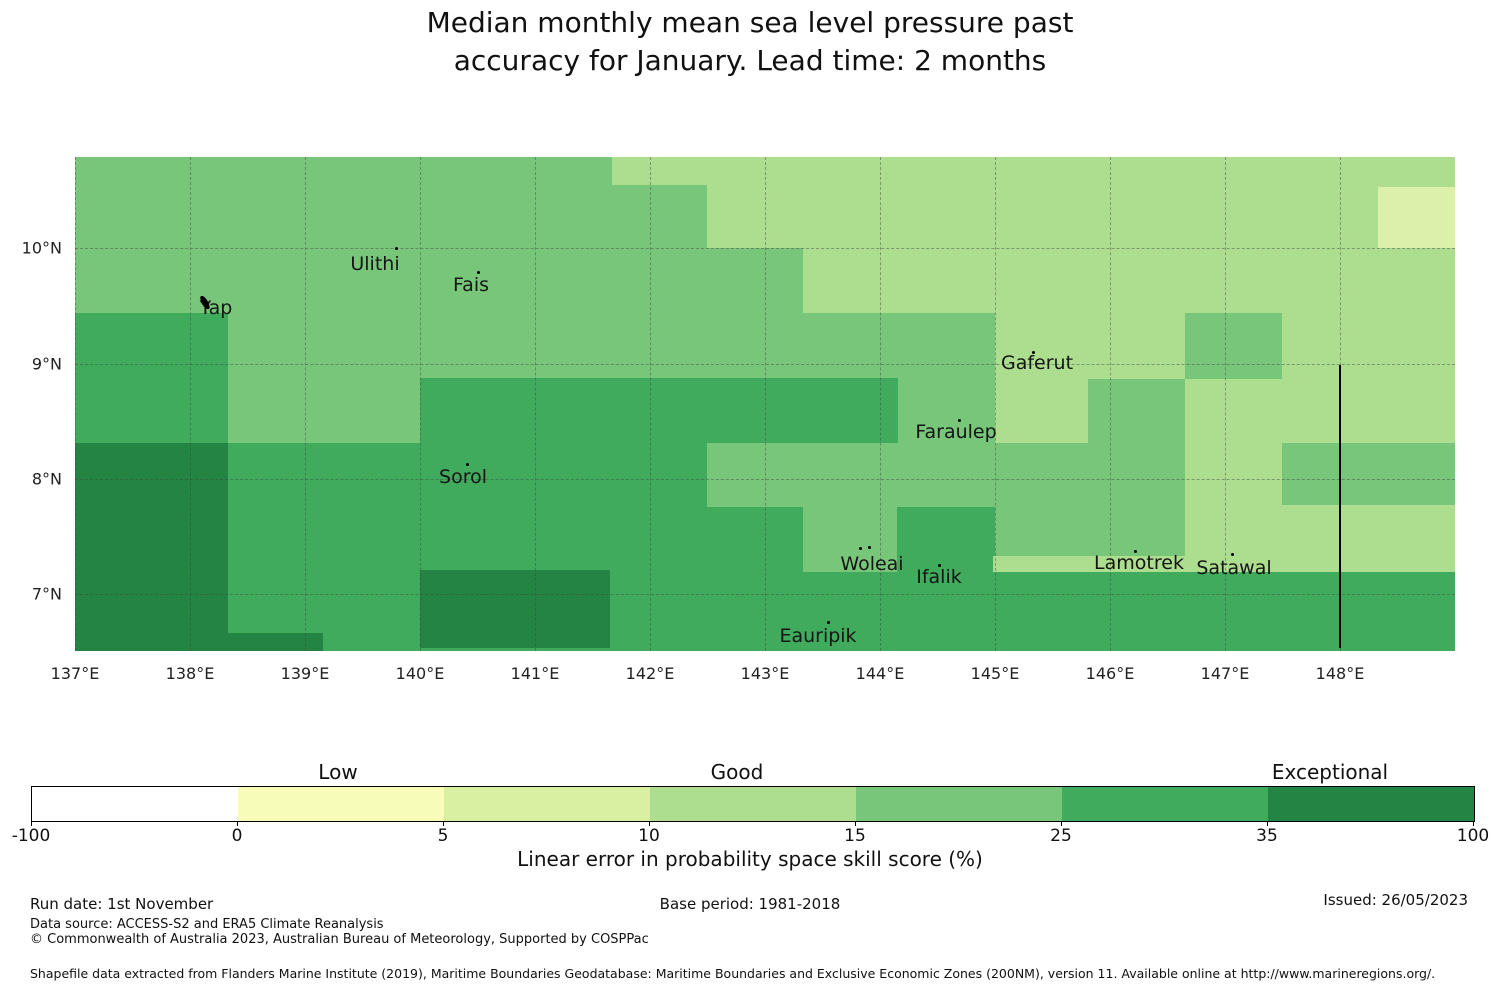 The width and height of the screenshot is (1500, 990). What do you see at coordinates (1232, 554) in the screenshot?
I see `island-dot-satawal` at bounding box center [1232, 554].